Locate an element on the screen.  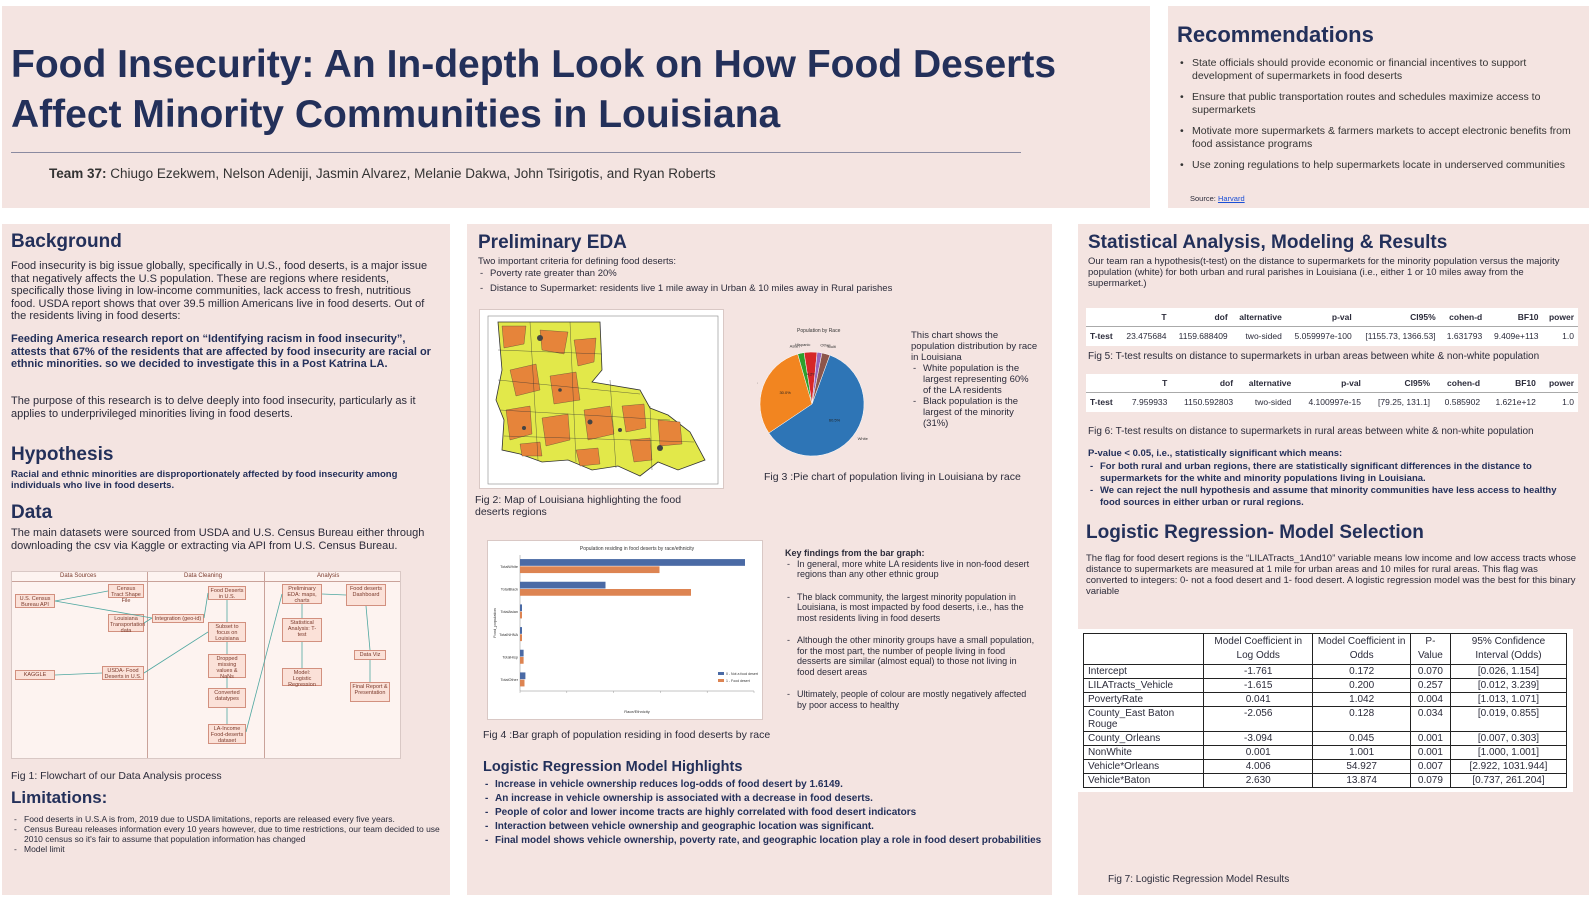
findings-heading: Key findings from the bar graph: is located at coordinates (855, 553).